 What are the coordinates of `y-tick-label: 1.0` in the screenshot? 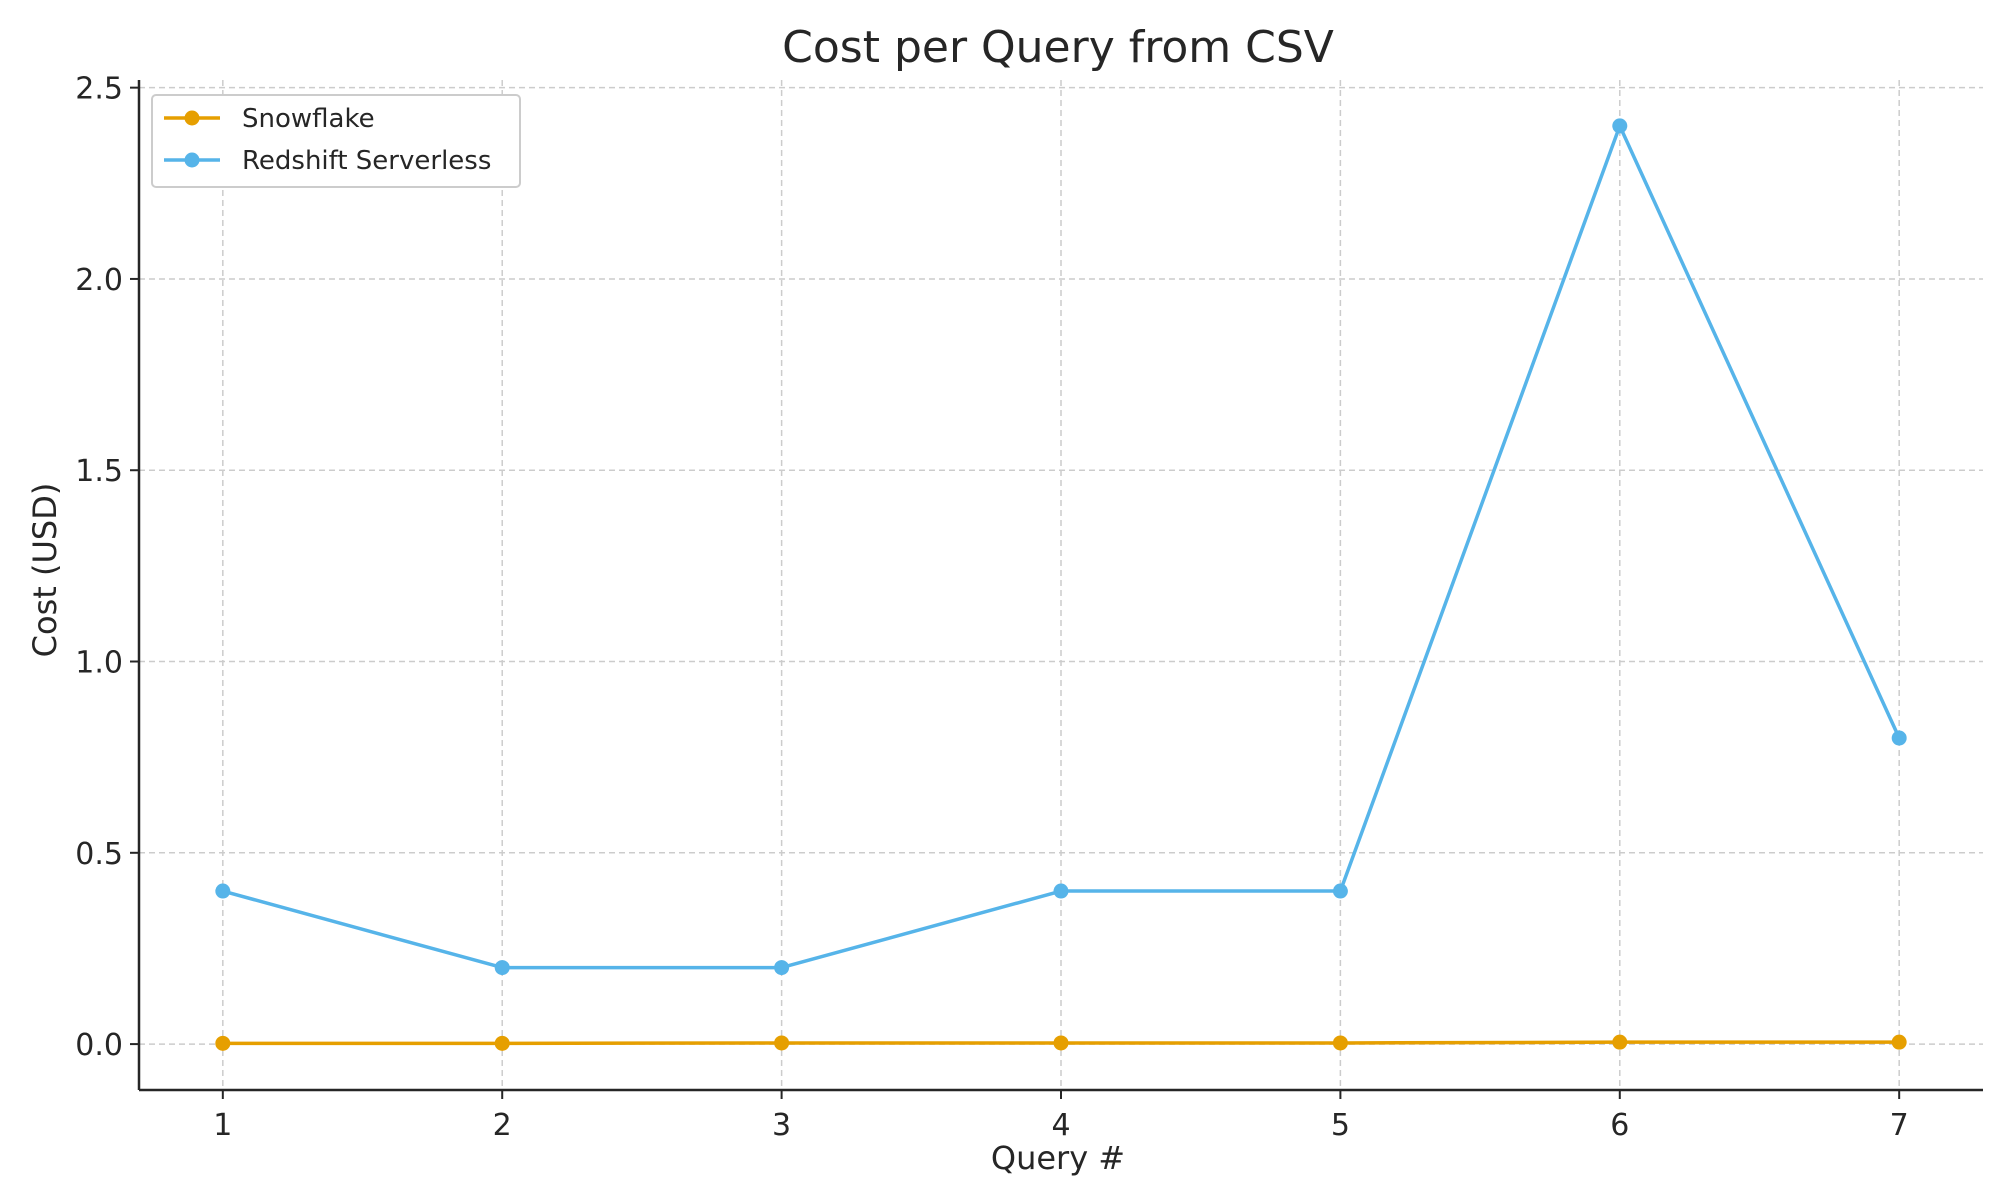 It's located at (99, 663).